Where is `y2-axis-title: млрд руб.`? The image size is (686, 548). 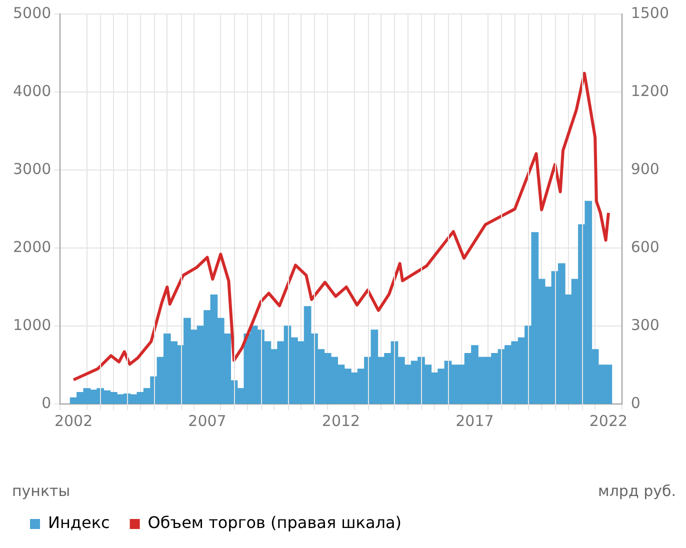 y2-axis-title: млрд руб. is located at coordinates (637, 491).